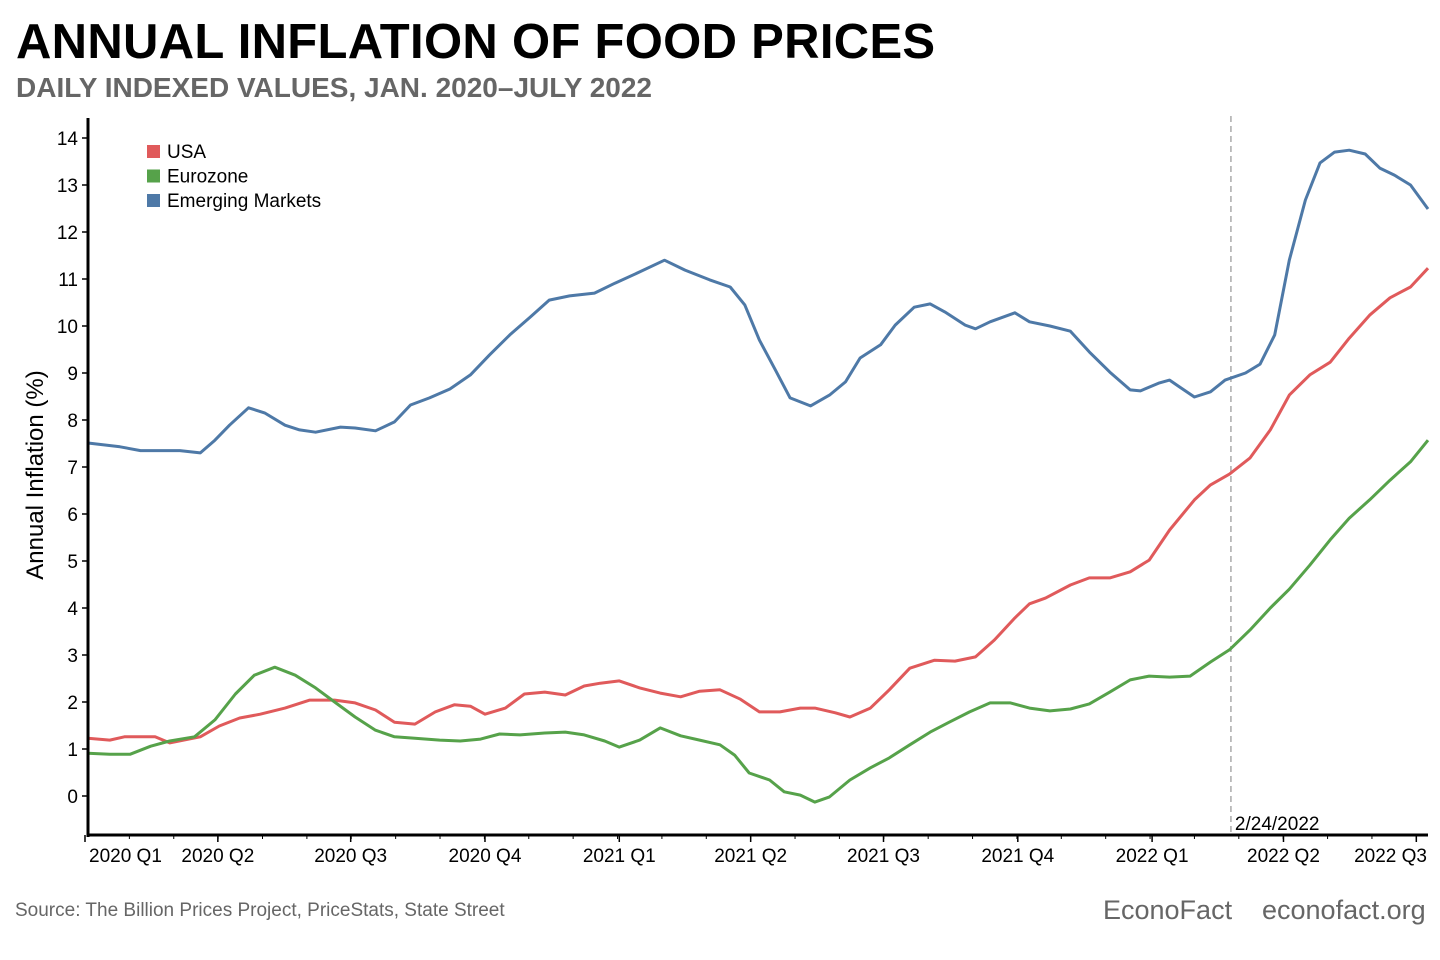 The width and height of the screenshot is (1440, 960). I want to click on y-tick-label: 1, so click(72, 750).